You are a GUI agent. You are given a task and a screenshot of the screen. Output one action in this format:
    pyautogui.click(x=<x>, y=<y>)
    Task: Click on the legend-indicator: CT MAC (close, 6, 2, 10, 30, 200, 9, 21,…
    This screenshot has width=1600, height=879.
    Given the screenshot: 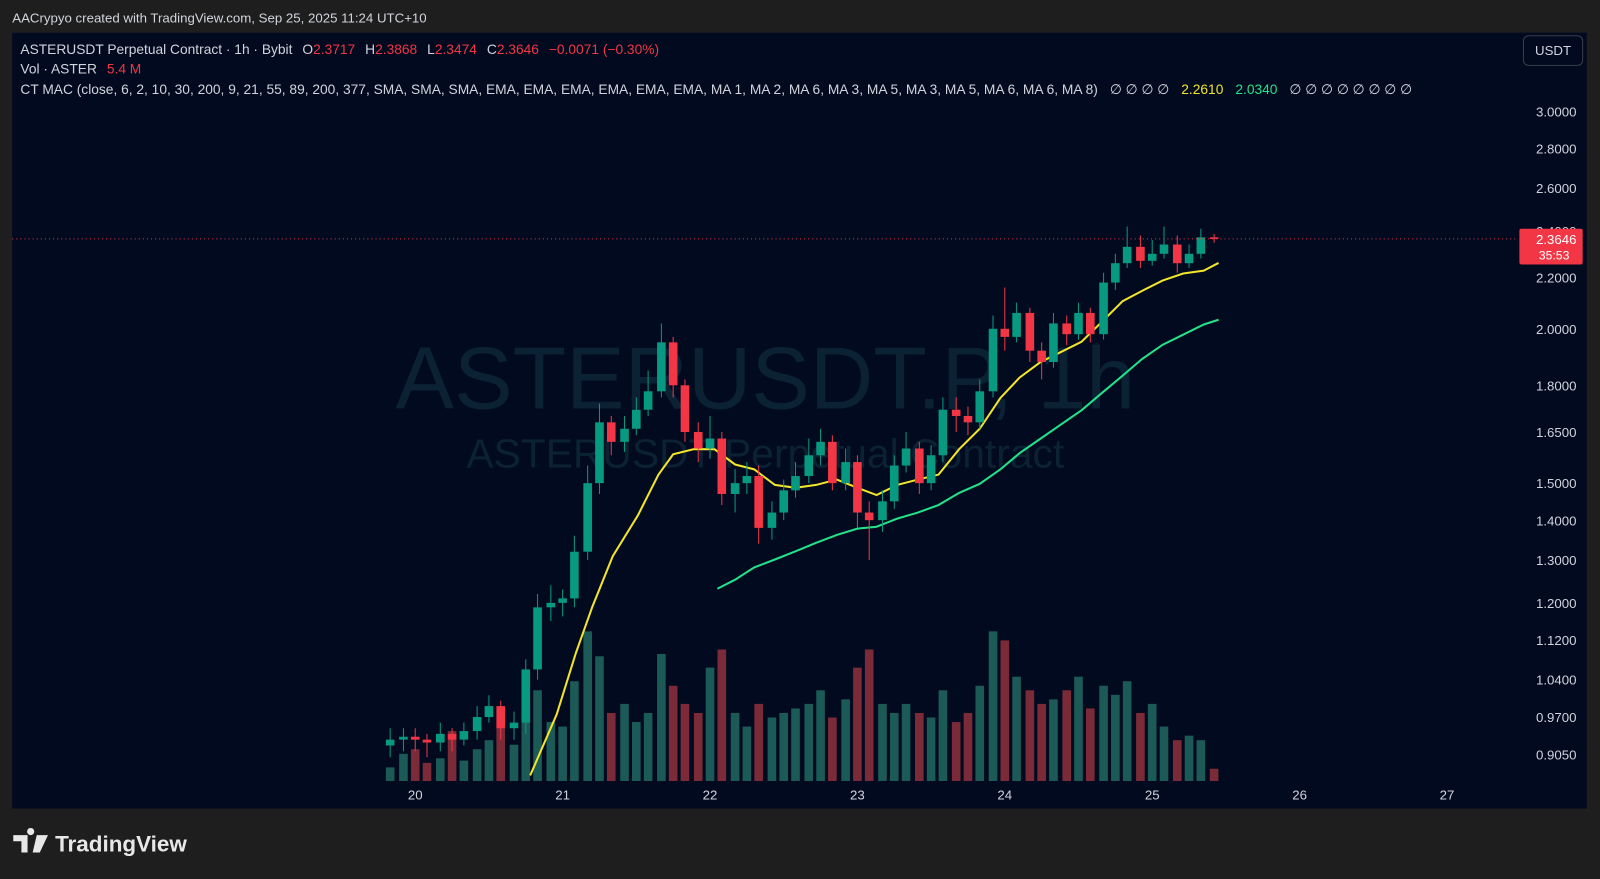 What is the action you would take?
    pyautogui.click(x=716, y=89)
    